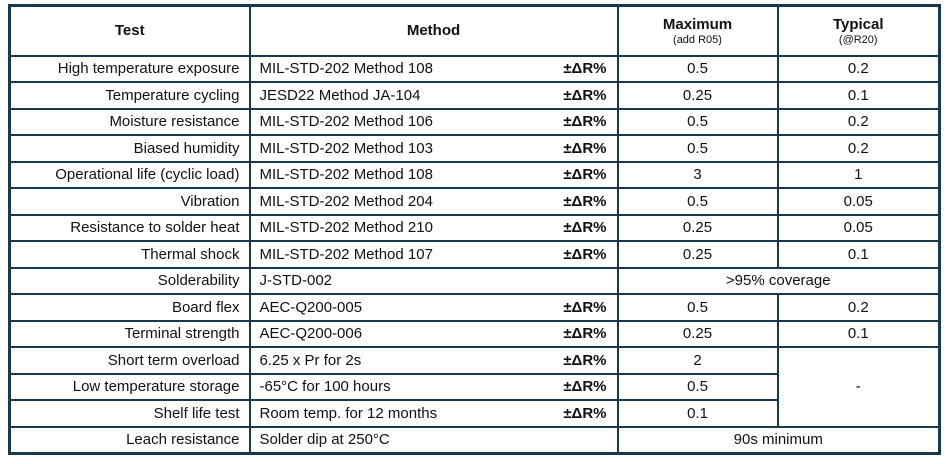 Image resolution: width=946 pixels, height=464 pixels. What do you see at coordinates (346, 228) in the screenshot?
I see `method-text: MIL-STD-202 Method 210` at bounding box center [346, 228].